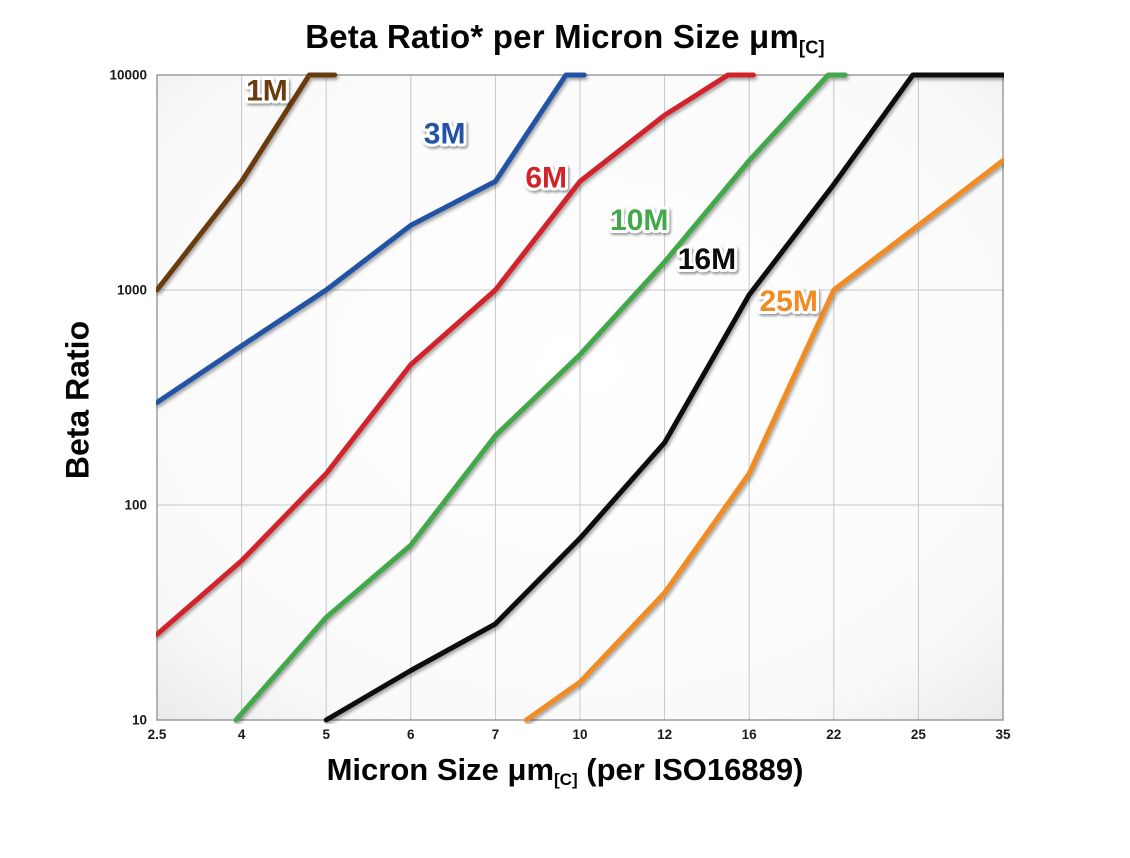 Image resolution: width=1130 pixels, height=858 pixels. Describe the element at coordinates (267, 91) in the screenshot. I see `series-label-1M: 1M` at that location.